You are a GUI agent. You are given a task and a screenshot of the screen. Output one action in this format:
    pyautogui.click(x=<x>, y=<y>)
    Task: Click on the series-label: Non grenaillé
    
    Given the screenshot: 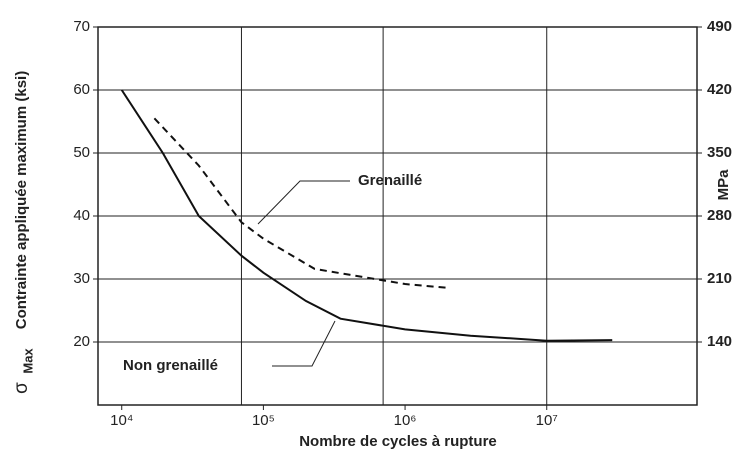 What is the action you would take?
    pyautogui.click(x=170, y=365)
    